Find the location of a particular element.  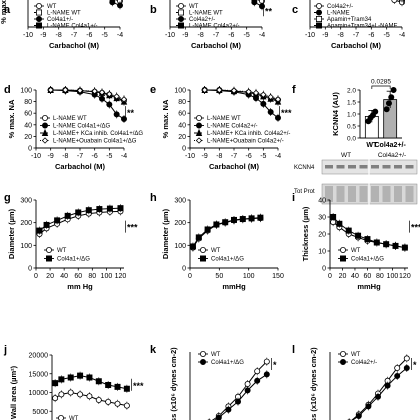

y-tick-label-g: 300 is located at coordinates (26, 201).